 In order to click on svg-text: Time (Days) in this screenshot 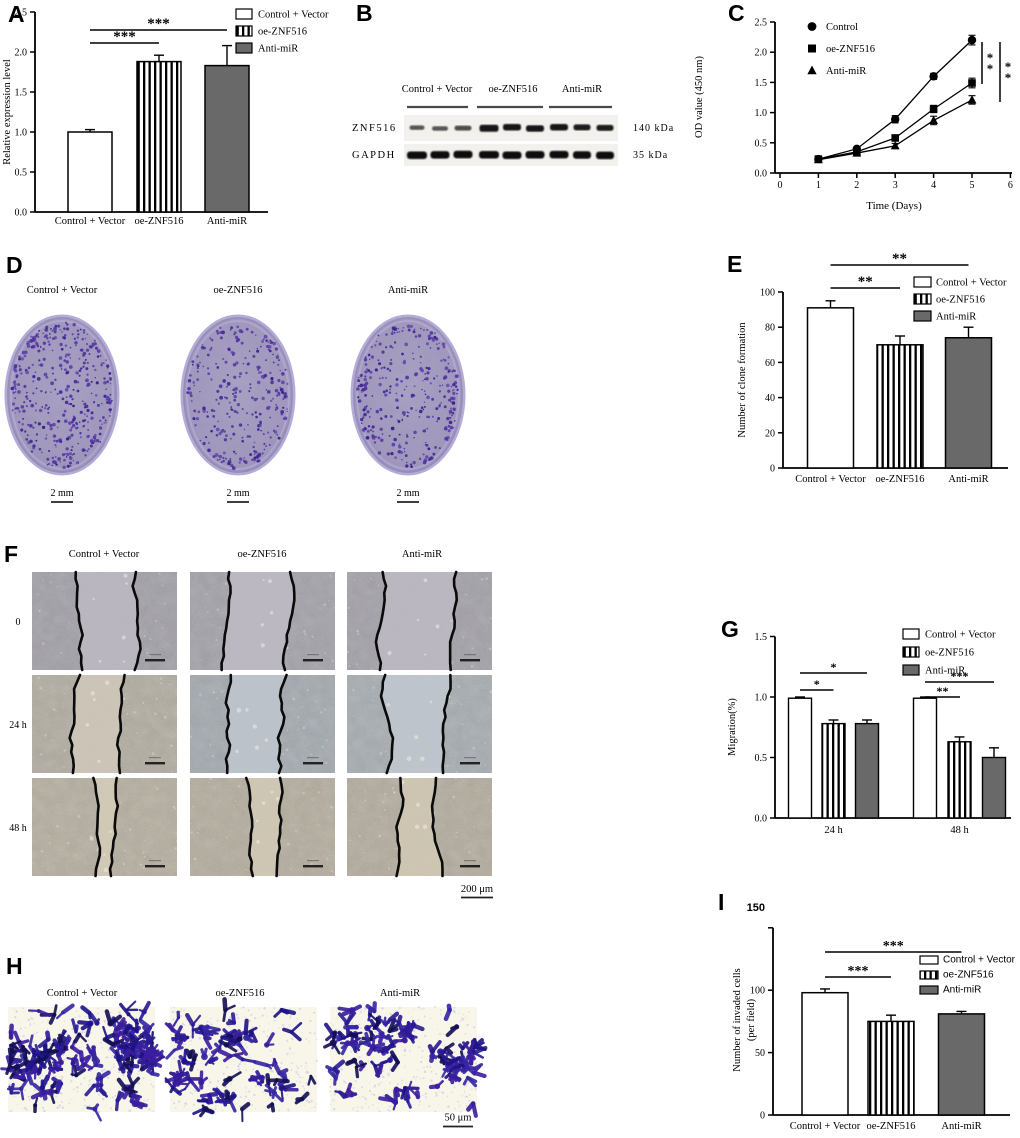, I will do `click(894, 206)`.